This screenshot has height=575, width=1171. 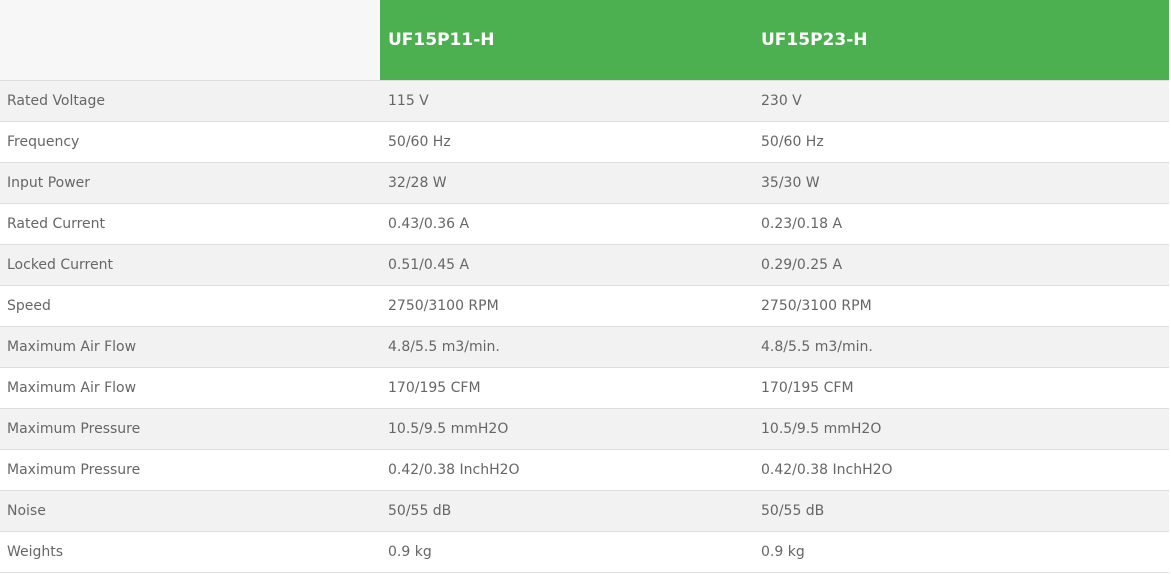 I want to click on table-row: Frequency 50/60 Hz 50/60 Hz, so click(x=584, y=142).